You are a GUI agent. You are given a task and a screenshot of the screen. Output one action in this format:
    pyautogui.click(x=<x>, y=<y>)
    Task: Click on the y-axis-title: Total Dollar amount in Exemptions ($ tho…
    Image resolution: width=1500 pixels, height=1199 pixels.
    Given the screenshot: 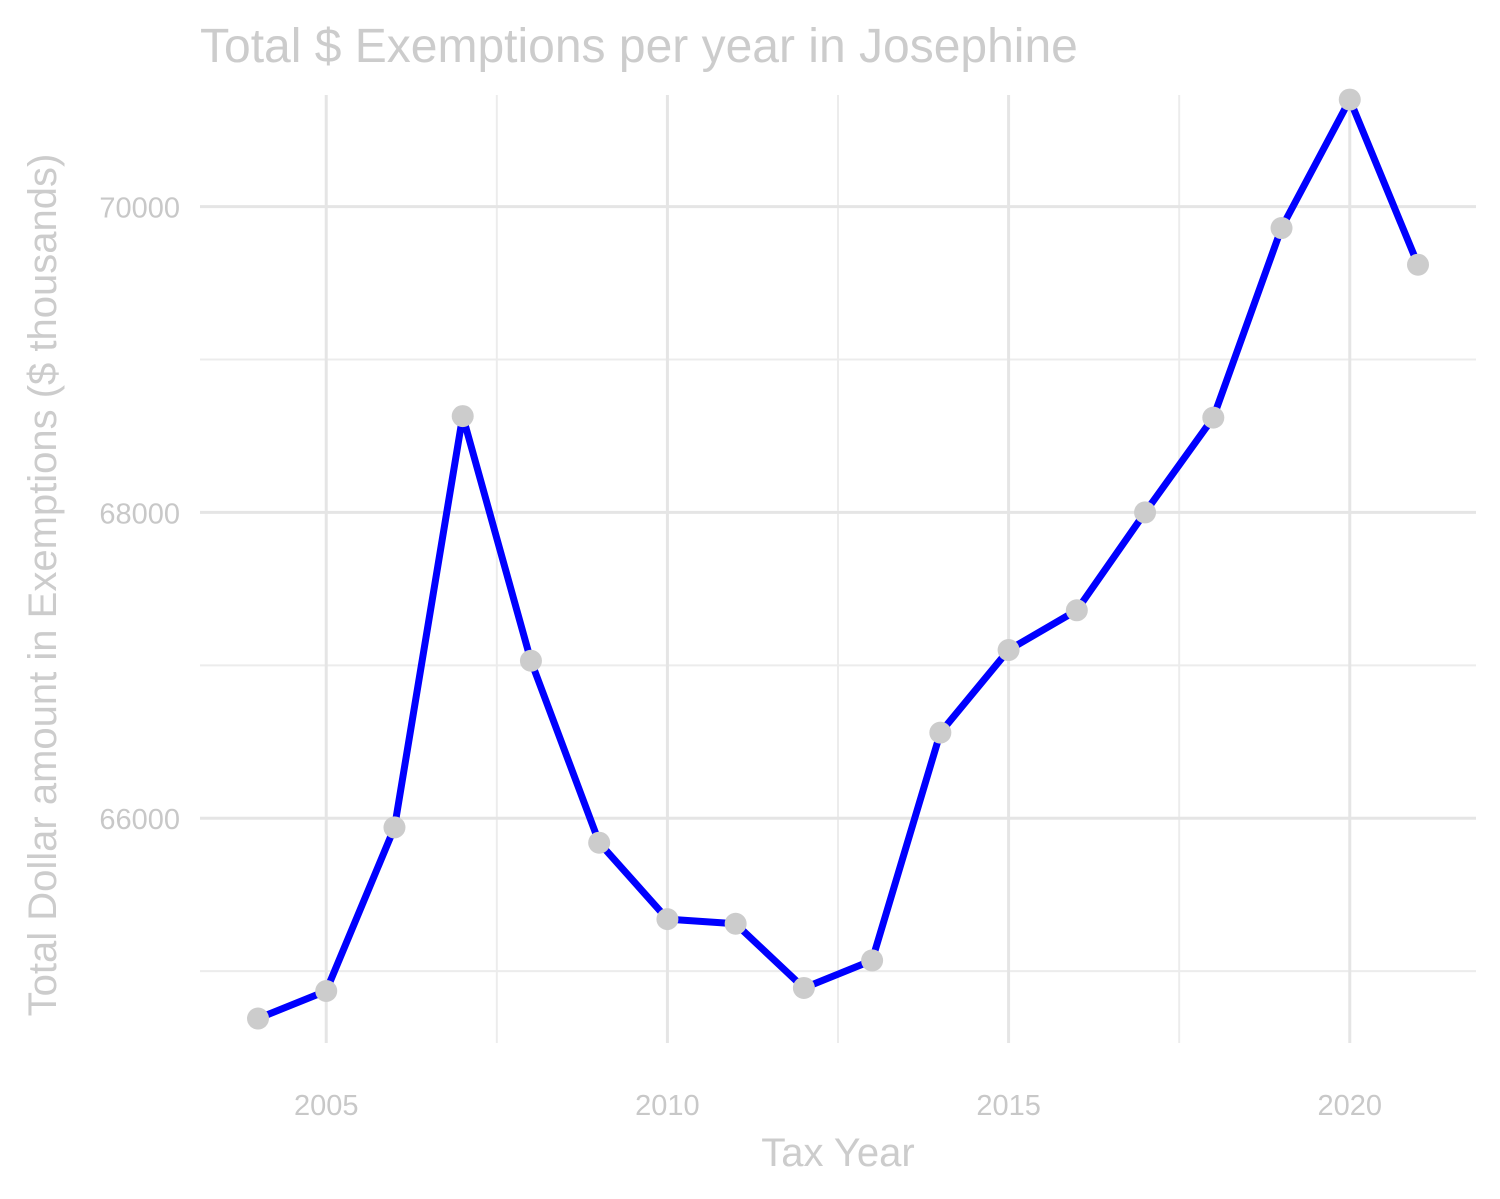 What is the action you would take?
    pyautogui.click(x=43, y=585)
    